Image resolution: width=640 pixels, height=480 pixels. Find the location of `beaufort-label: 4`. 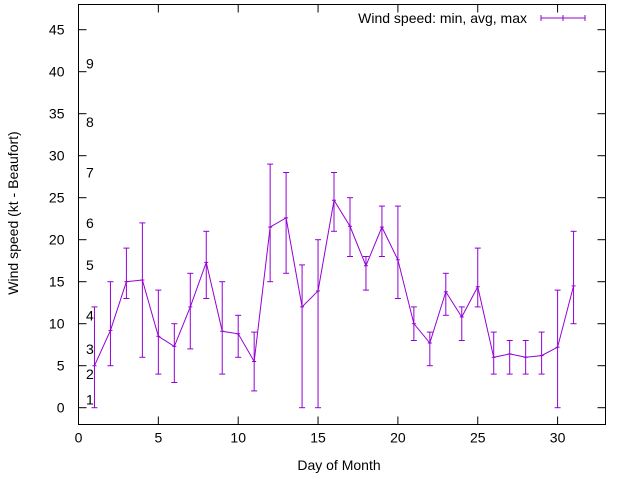

beaufort-label: 4 is located at coordinates (90, 315).